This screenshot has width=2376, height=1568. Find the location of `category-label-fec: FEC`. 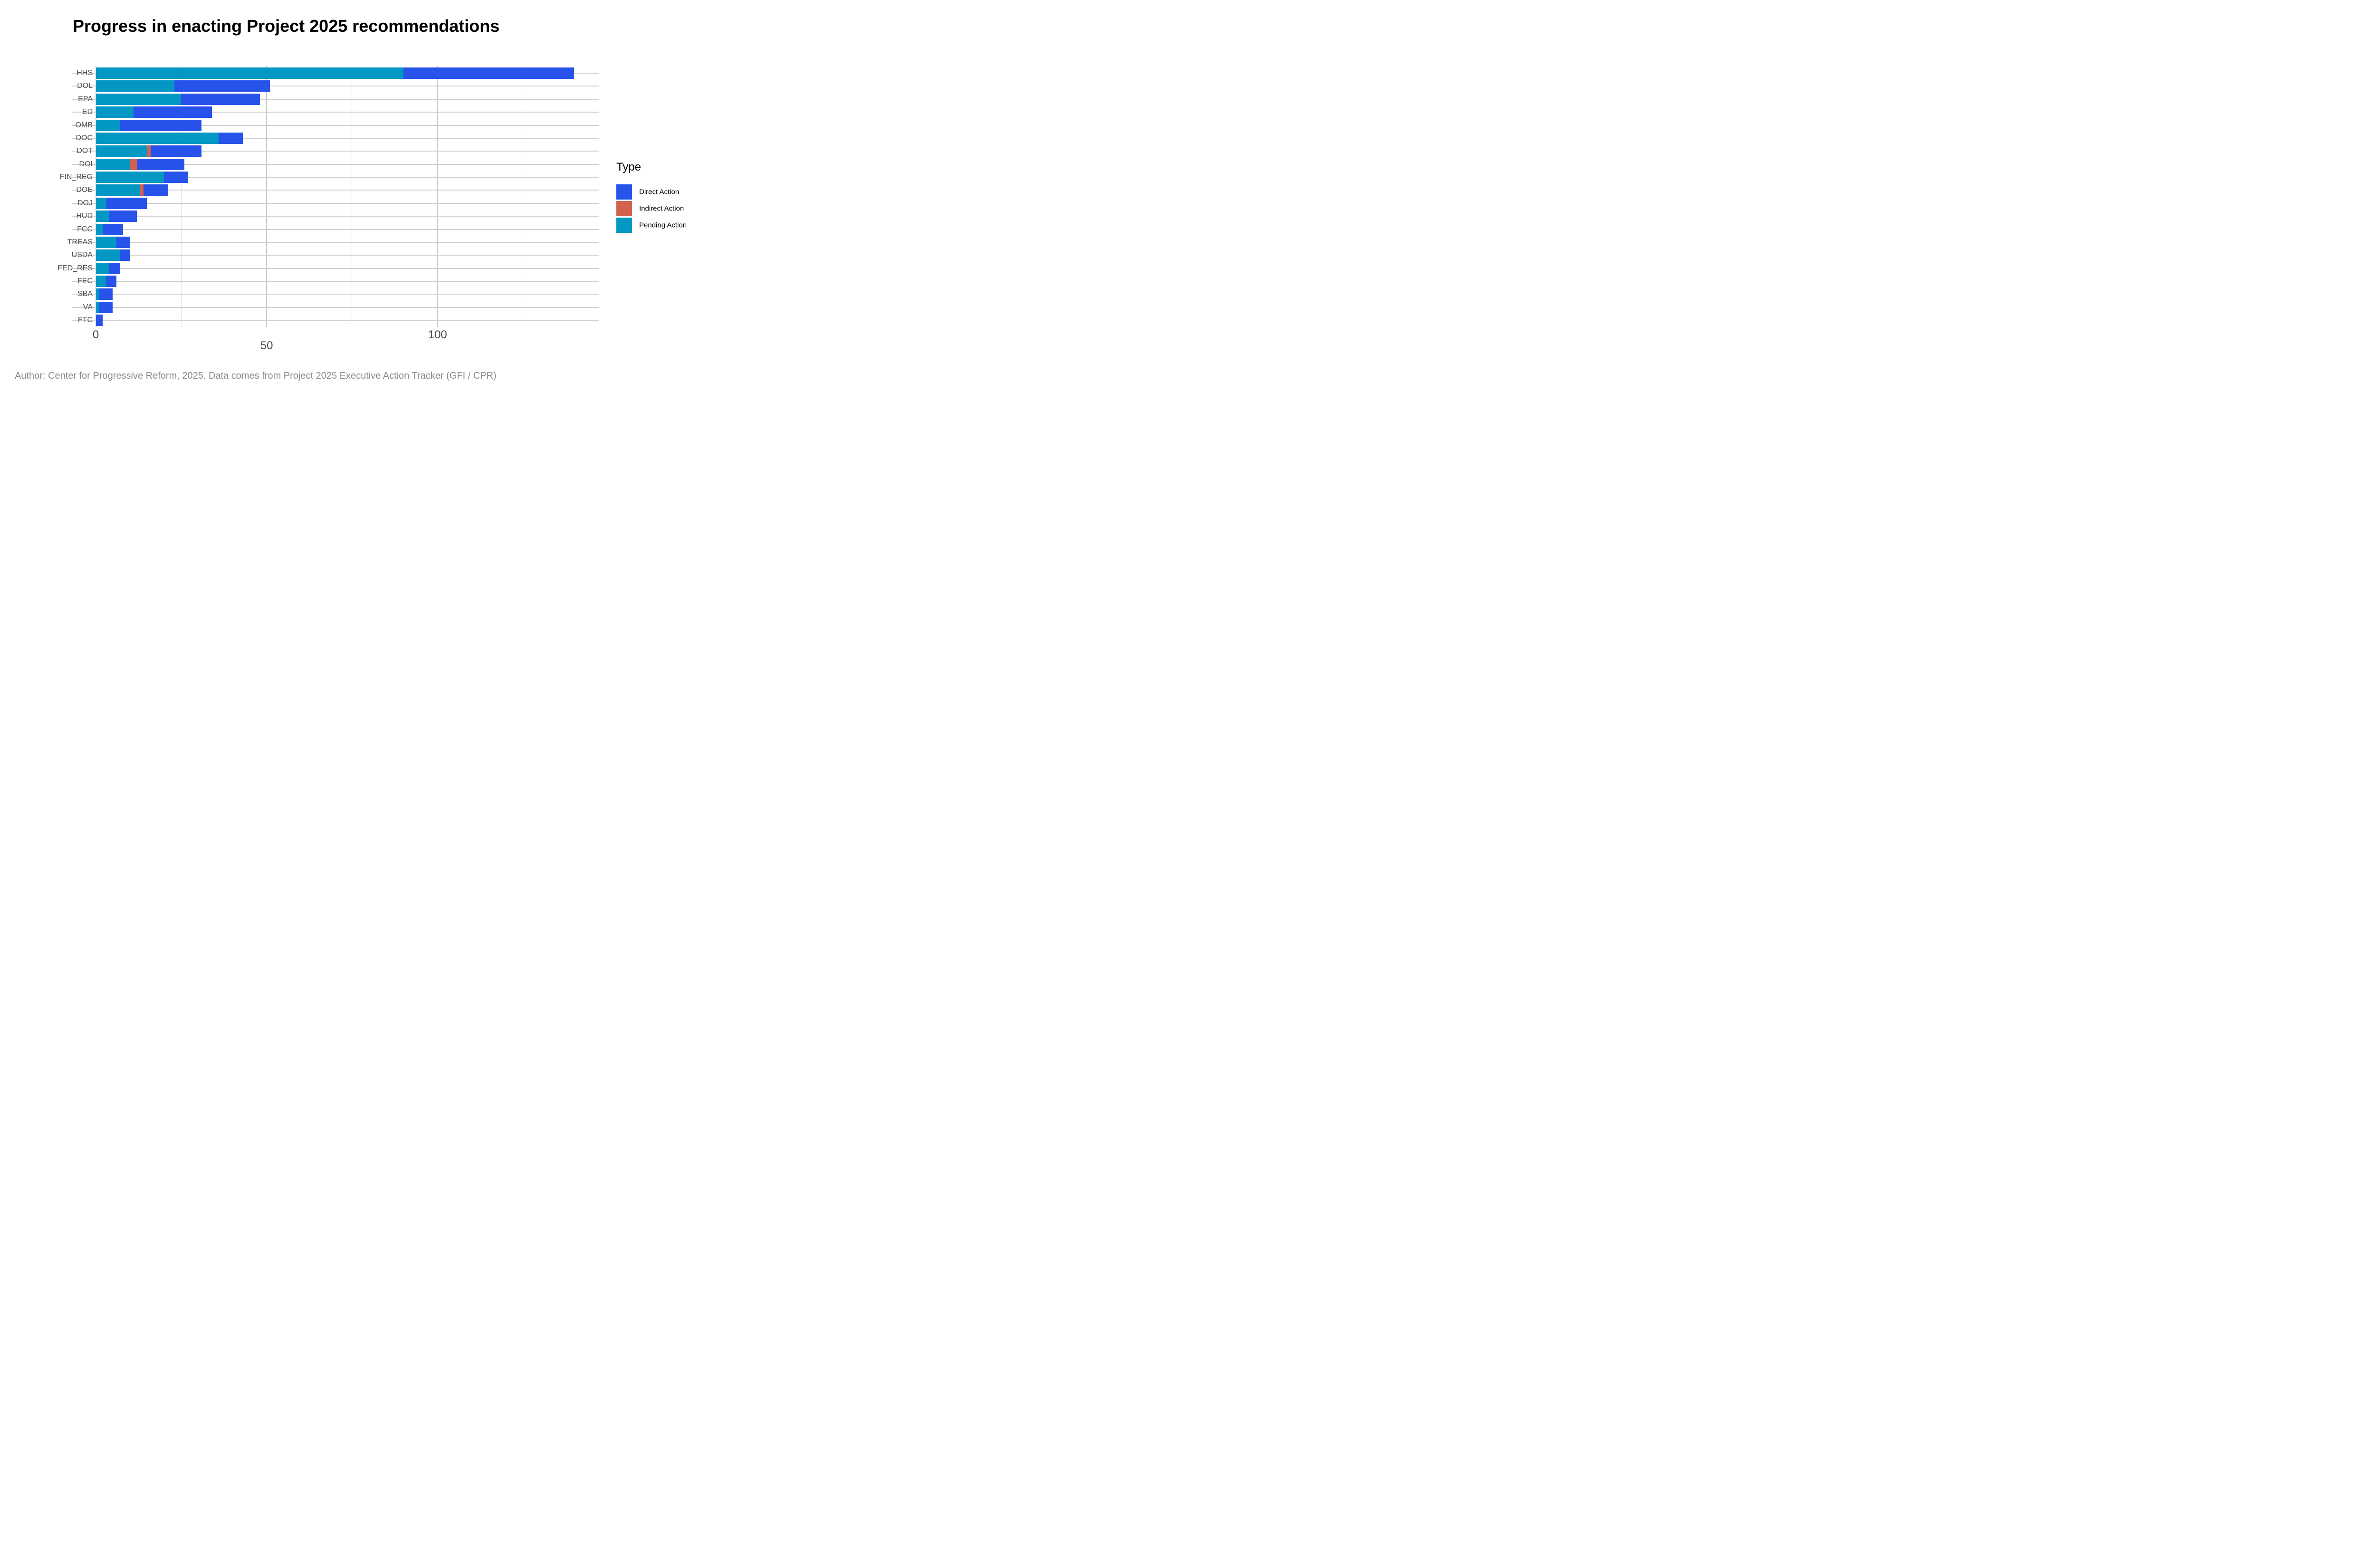

category-label-fec: FEC is located at coordinates (85, 281).